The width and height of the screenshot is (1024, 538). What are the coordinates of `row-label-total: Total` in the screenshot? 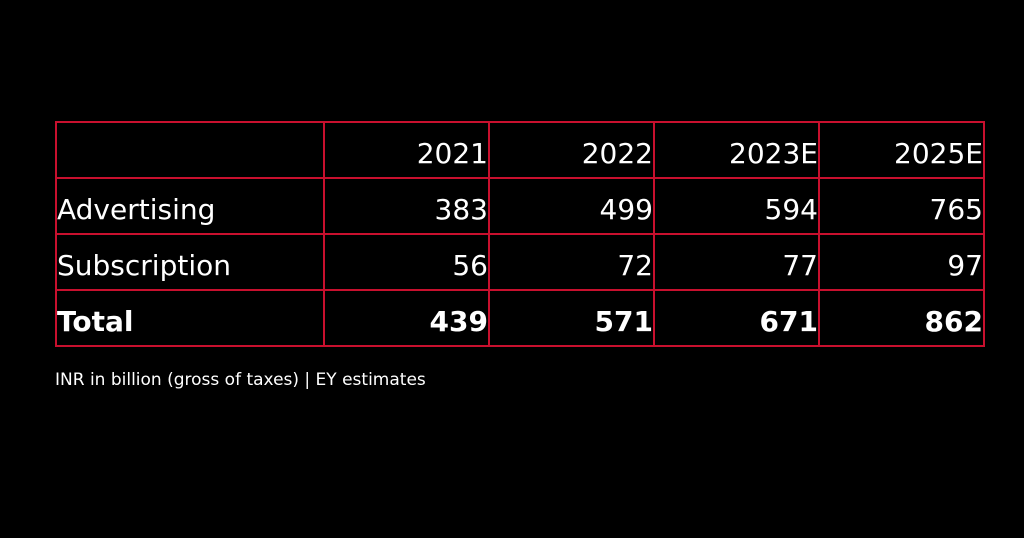 It's located at (190, 318).